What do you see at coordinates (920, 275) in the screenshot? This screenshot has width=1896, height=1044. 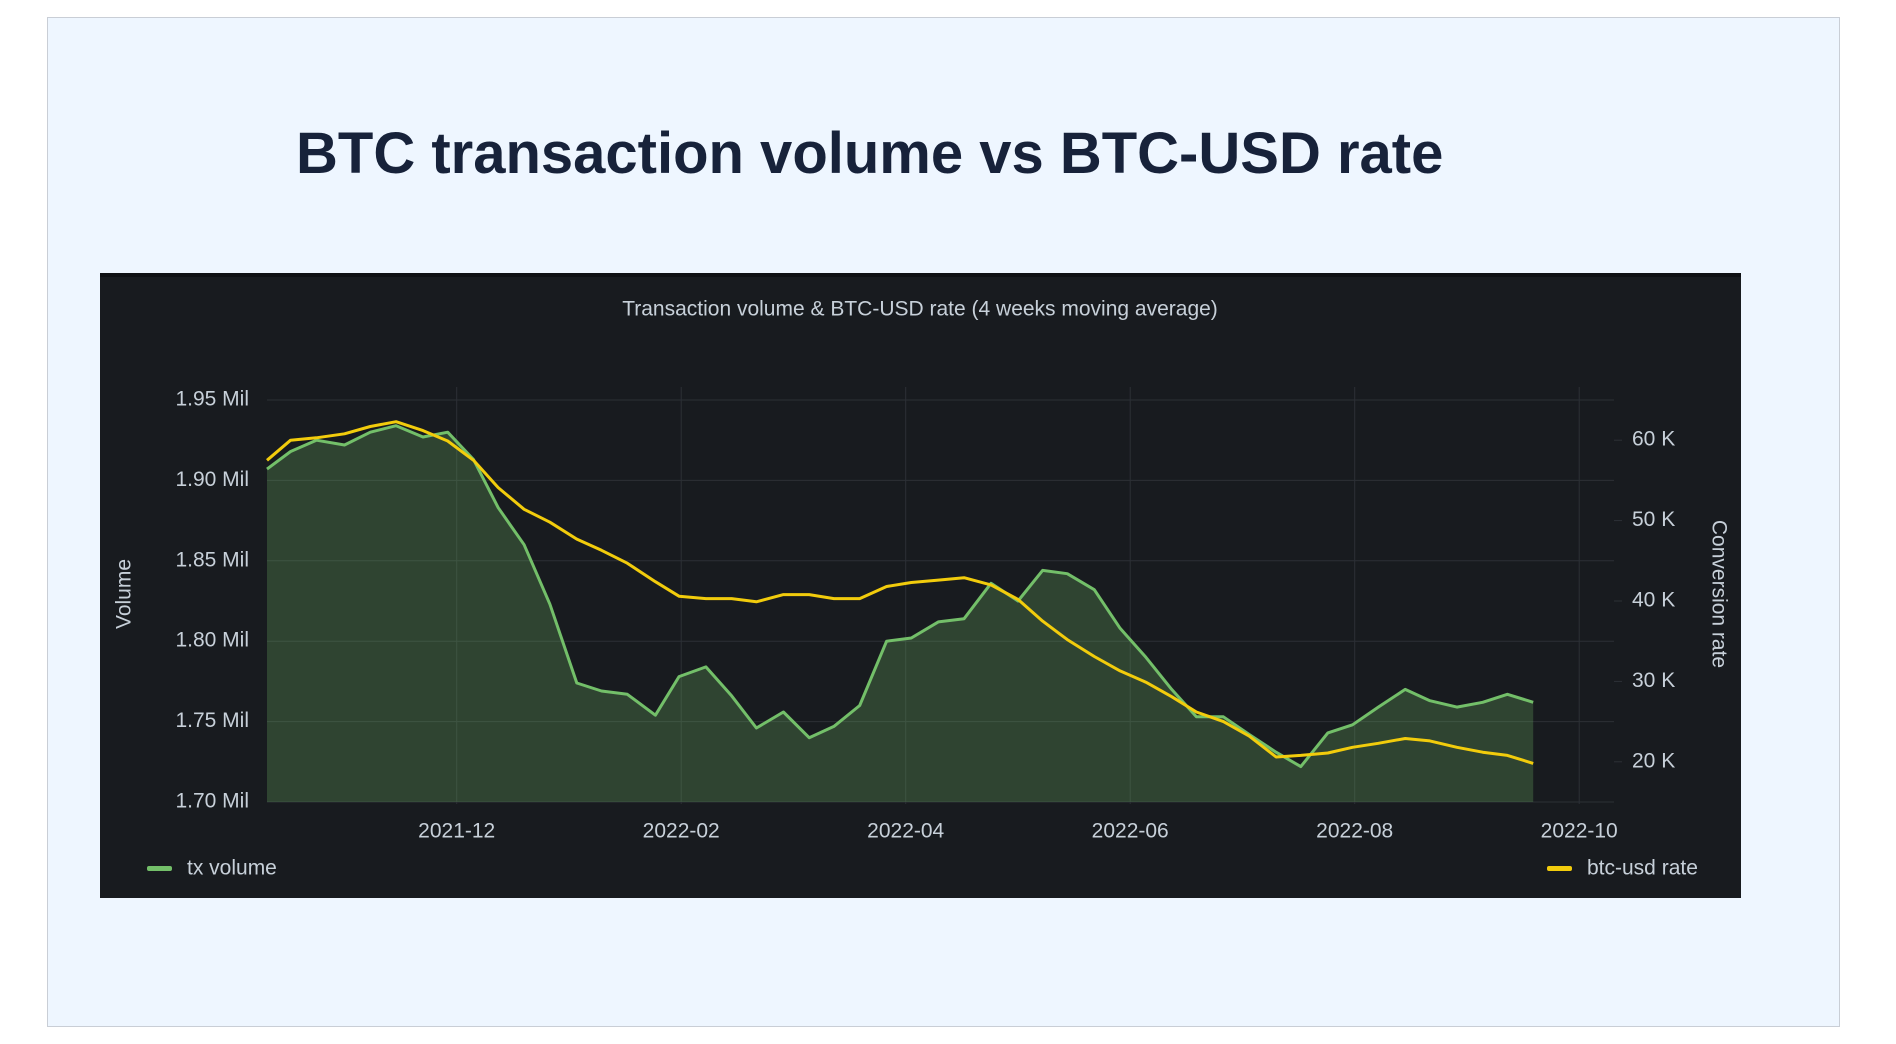 I see `panel-top` at bounding box center [920, 275].